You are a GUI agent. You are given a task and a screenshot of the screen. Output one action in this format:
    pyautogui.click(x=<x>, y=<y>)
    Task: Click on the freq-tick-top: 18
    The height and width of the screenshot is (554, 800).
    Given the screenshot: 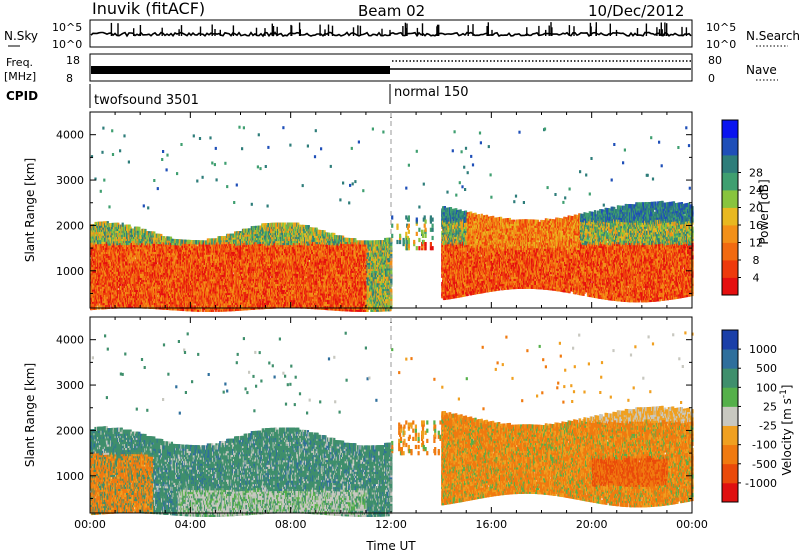 What is the action you would take?
    pyautogui.click(x=73, y=60)
    